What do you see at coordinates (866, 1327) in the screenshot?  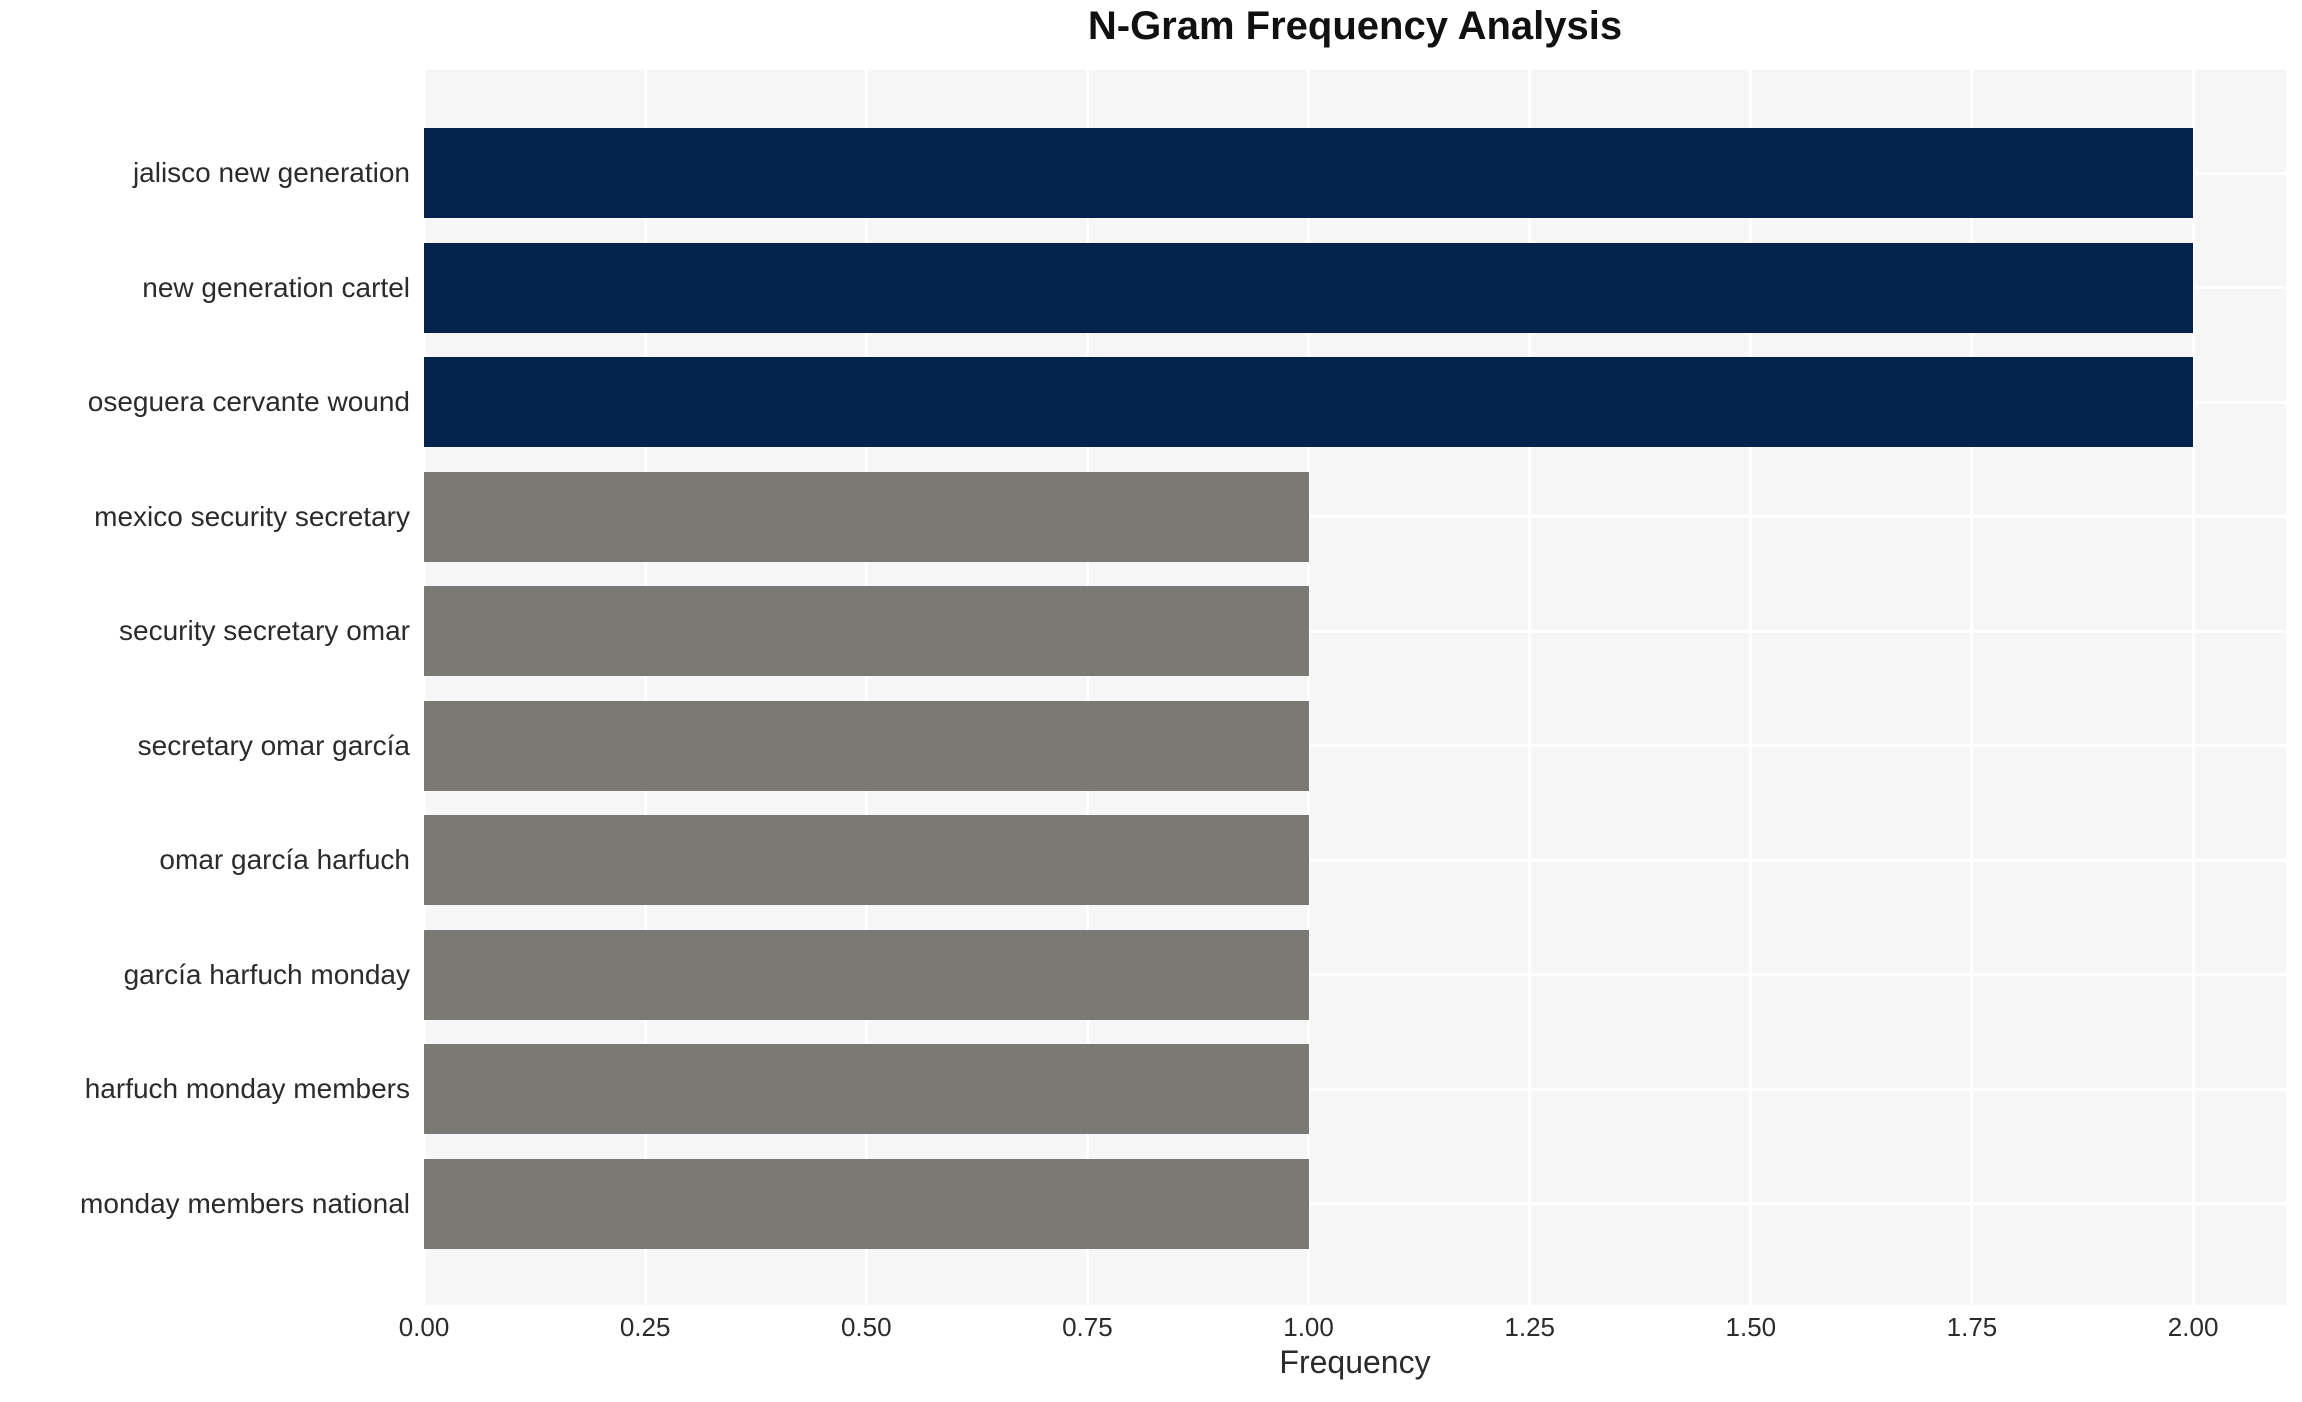 I see `x-tick-label-0.50: 0.50` at bounding box center [866, 1327].